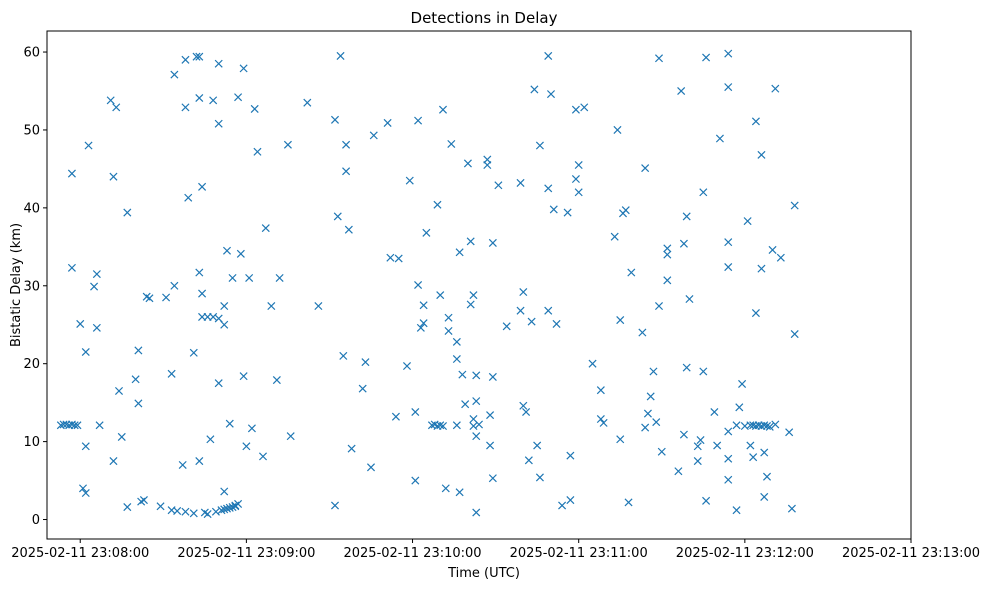 Image resolution: width=989 pixels, height=590 pixels. Describe the element at coordinates (412, 553) in the screenshot. I see `x-tick-label: 2025-02-11 23:10:00` at that location.